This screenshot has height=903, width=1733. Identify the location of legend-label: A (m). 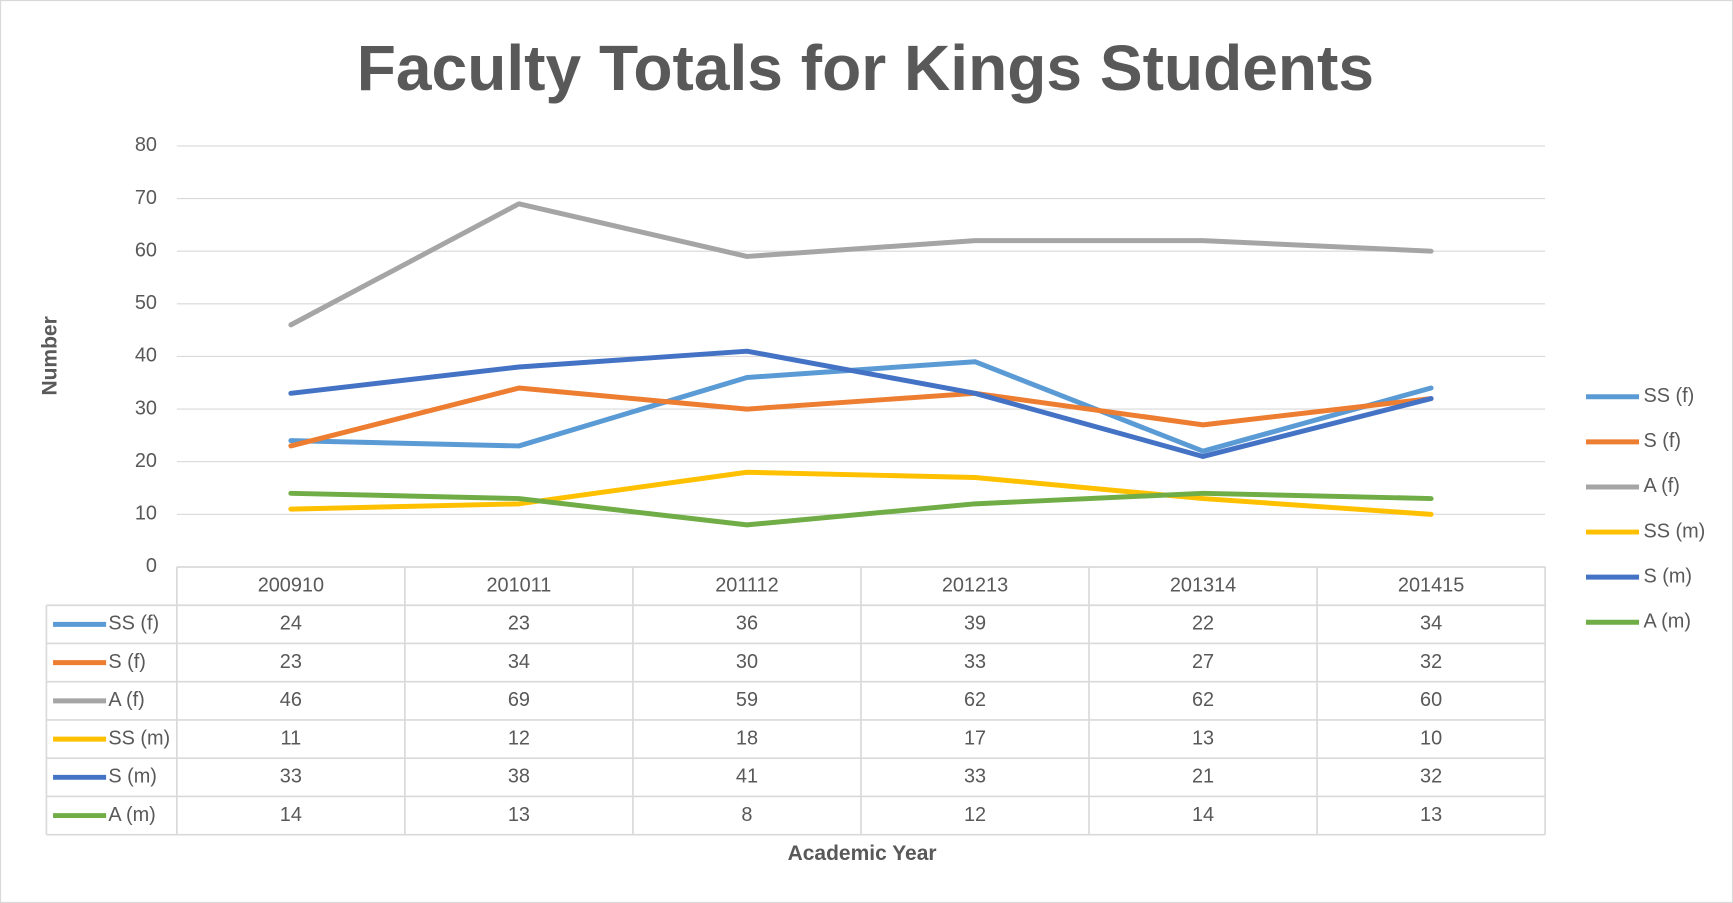
(1666, 622).